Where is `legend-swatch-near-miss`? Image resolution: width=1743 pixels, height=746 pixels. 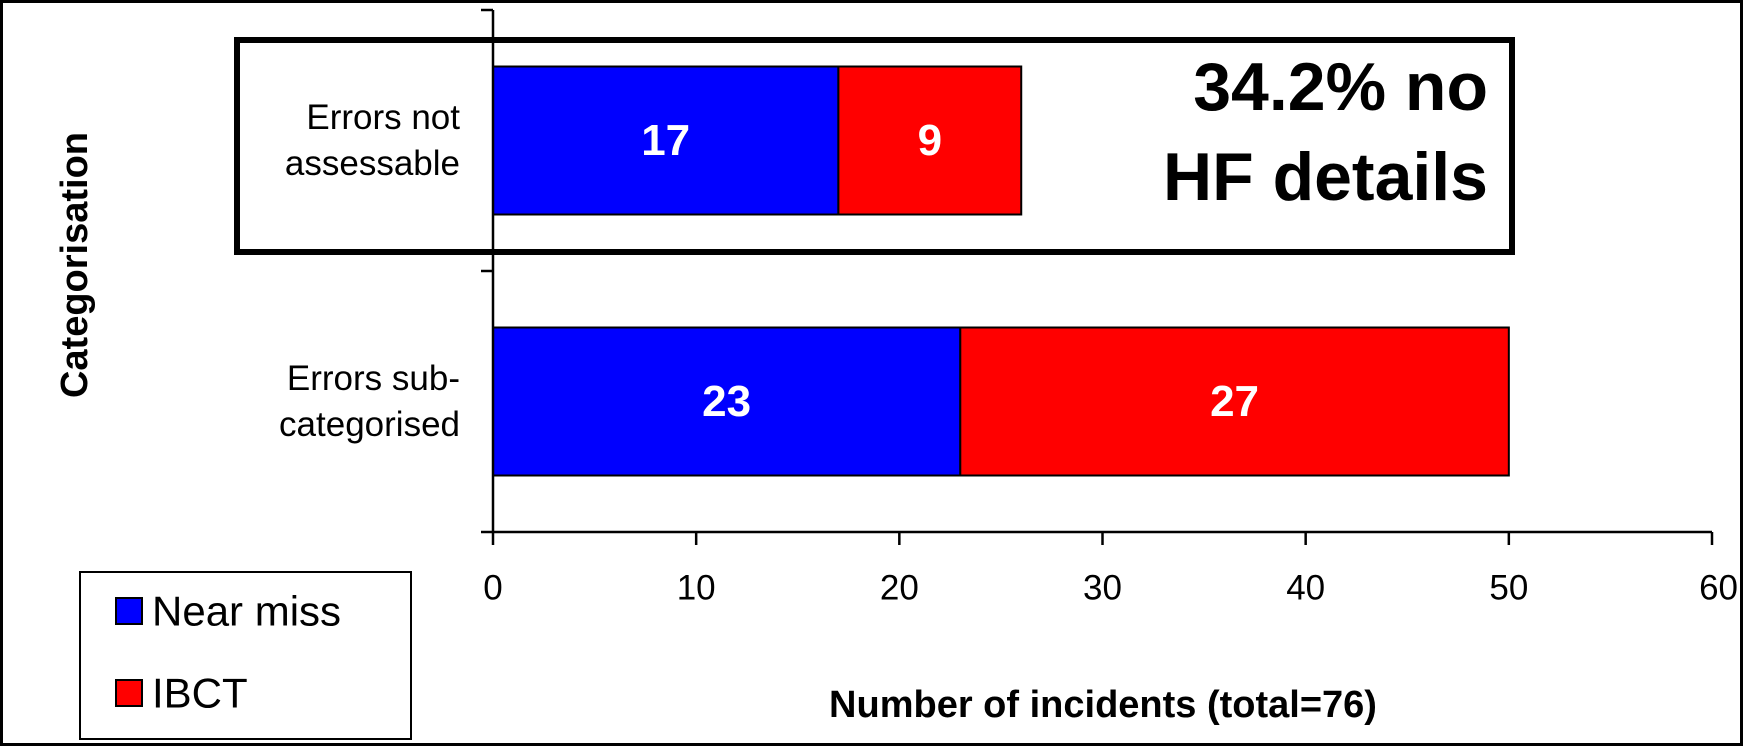
legend-swatch-near-miss is located at coordinates (129, 611).